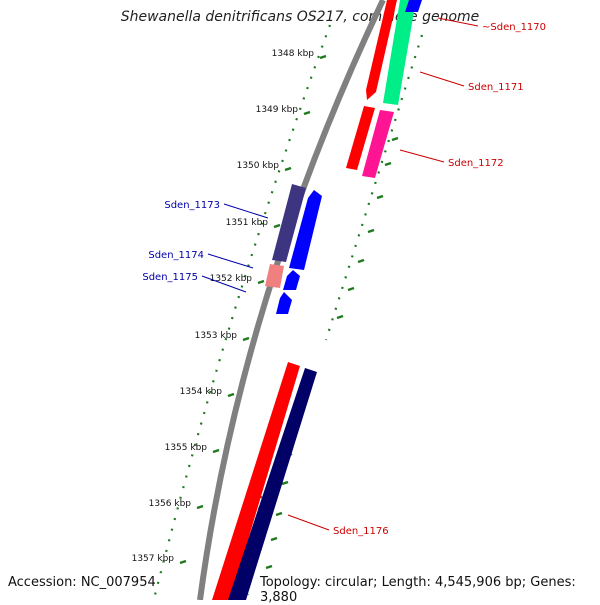  What do you see at coordinates (378, 144) in the screenshot?
I see `gene-sden-1172b-arrow` at bounding box center [378, 144].